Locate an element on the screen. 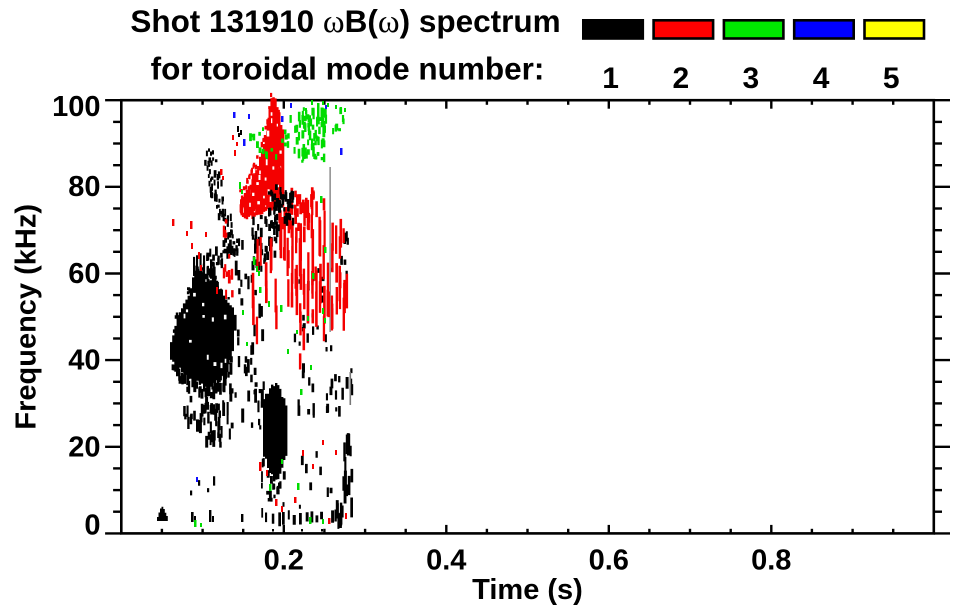 The image size is (963, 615). svg-text: 100 is located at coordinates (76, 107).